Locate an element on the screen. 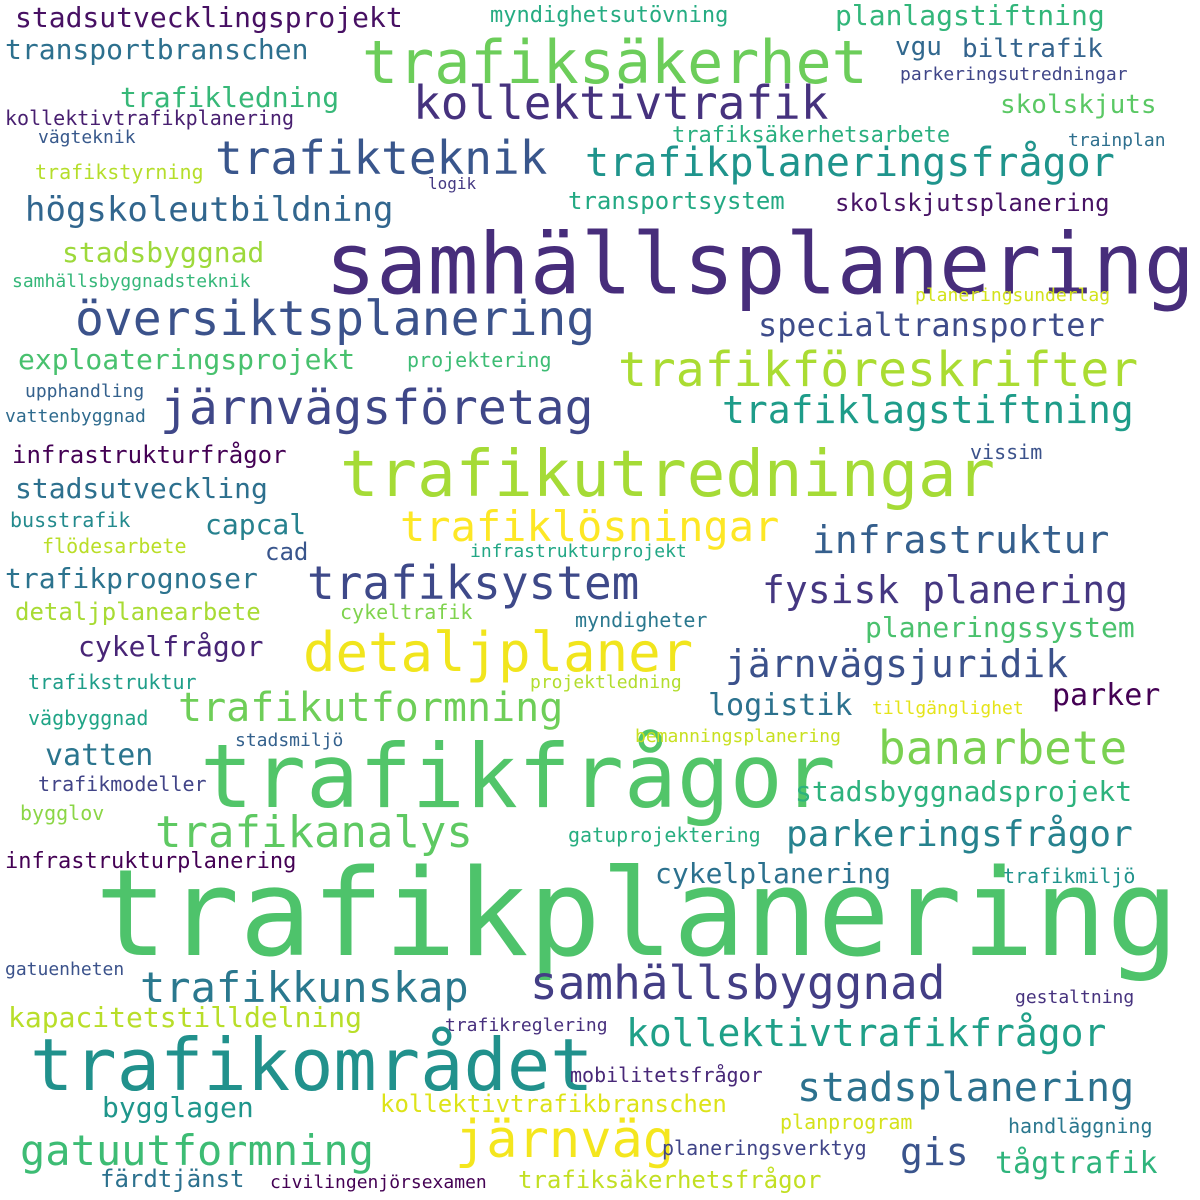 This screenshot has width=1200, height=1200. word-cykelplanering: cykelplanering is located at coordinates (773, 873).